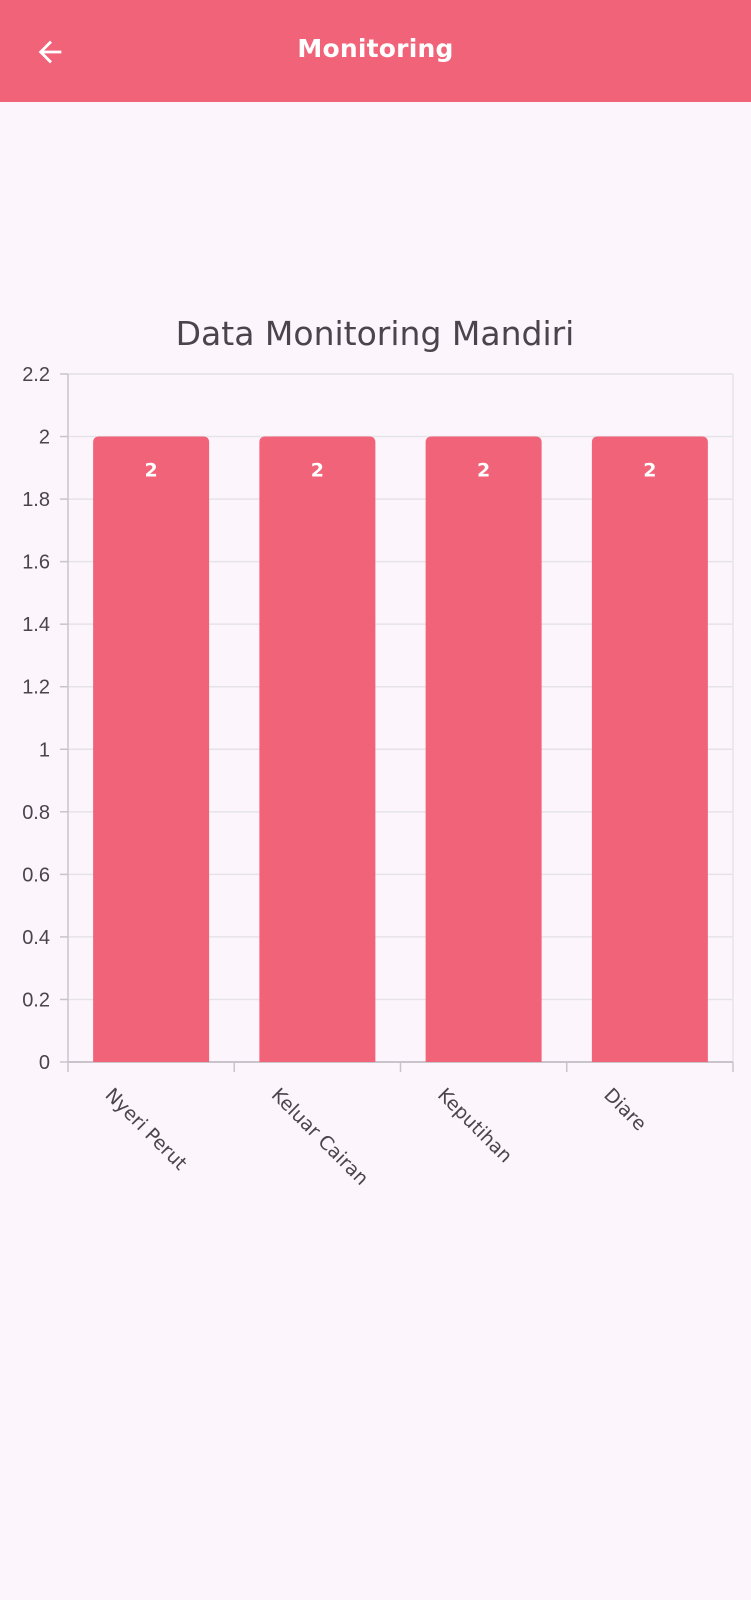 Image resolution: width=751 pixels, height=1600 pixels. Describe the element at coordinates (375, 333) in the screenshot. I see `chart-title: Data Monitoring Mandiri` at that location.